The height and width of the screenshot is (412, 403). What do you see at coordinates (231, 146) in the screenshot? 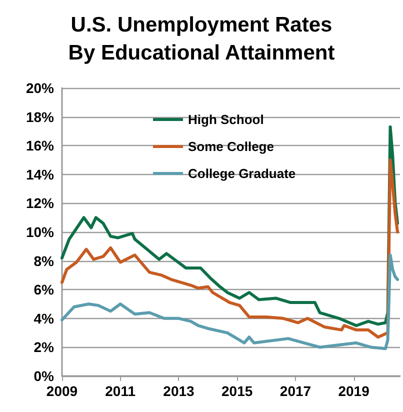
I see `legend-label: Some College` at bounding box center [231, 146].